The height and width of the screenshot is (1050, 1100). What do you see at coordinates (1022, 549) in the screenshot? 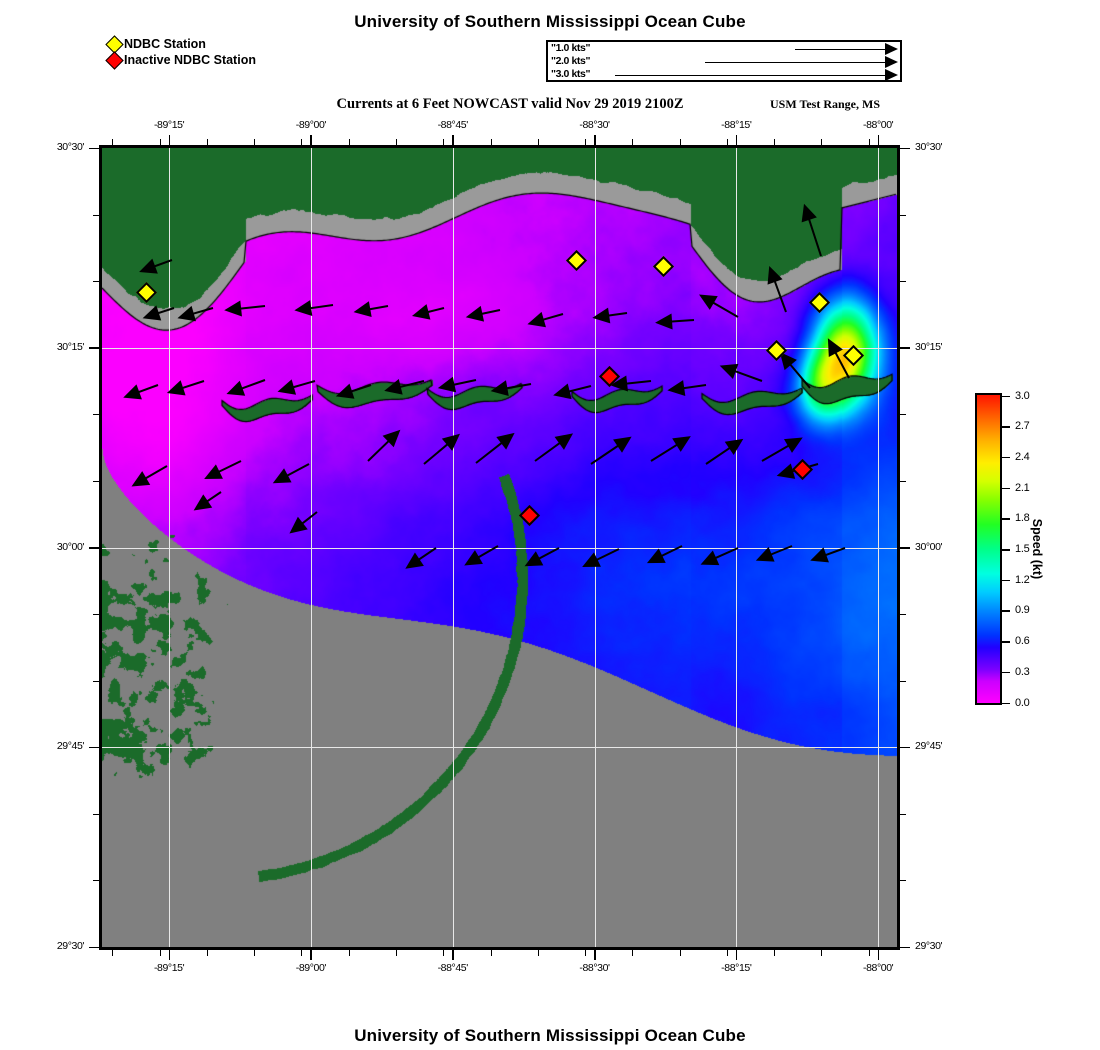
I see `colorbar-tick-label-5: 1.5` at bounding box center [1022, 549].